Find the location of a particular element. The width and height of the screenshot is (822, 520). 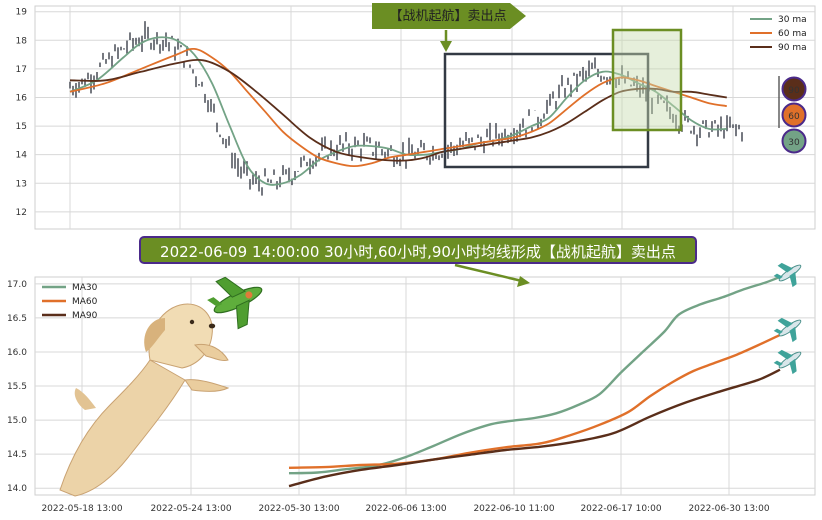

bottom-series-MA90 is located at coordinates (534, 428).